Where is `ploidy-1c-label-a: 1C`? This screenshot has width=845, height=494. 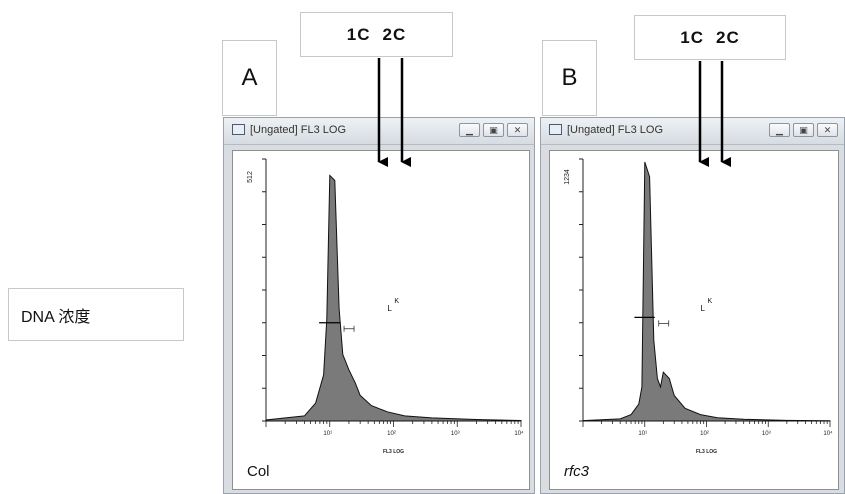 ploidy-1c-label-a: 1C is located at coordinates (358, 34).